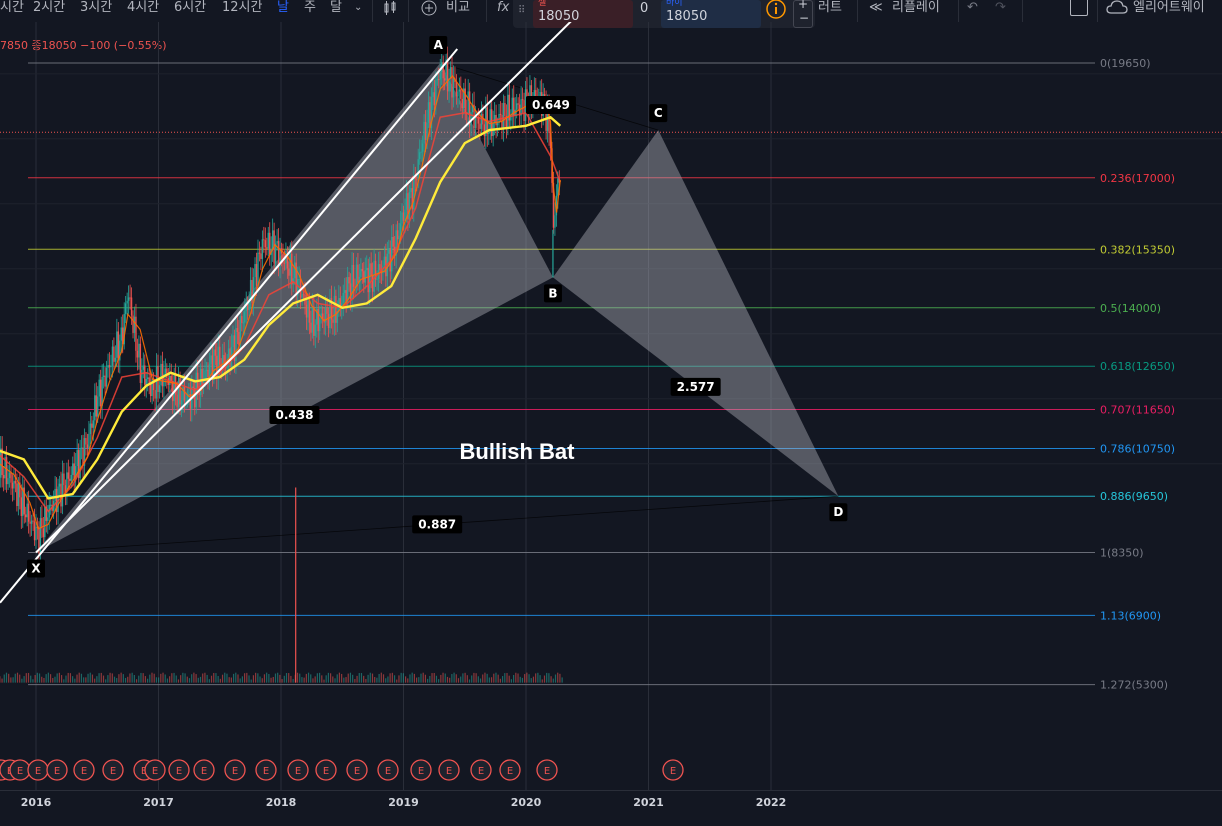 The height and width of the screenshot is (826, 1222). What do you see at coordinates (1169, 9) in the screenshot?
I see `layout-name: 엘리어트웨이` at bounding box center [1169, 9].